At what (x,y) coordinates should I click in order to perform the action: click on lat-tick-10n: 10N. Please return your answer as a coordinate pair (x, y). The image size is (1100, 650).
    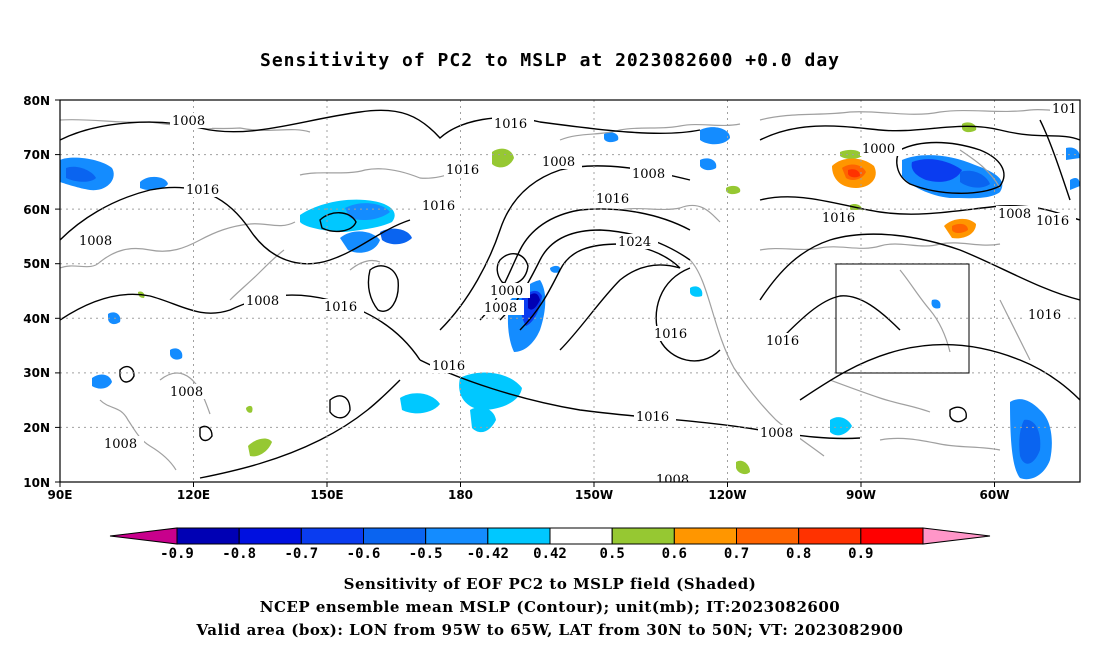
    Looking at the image, I should click on (36, 483).